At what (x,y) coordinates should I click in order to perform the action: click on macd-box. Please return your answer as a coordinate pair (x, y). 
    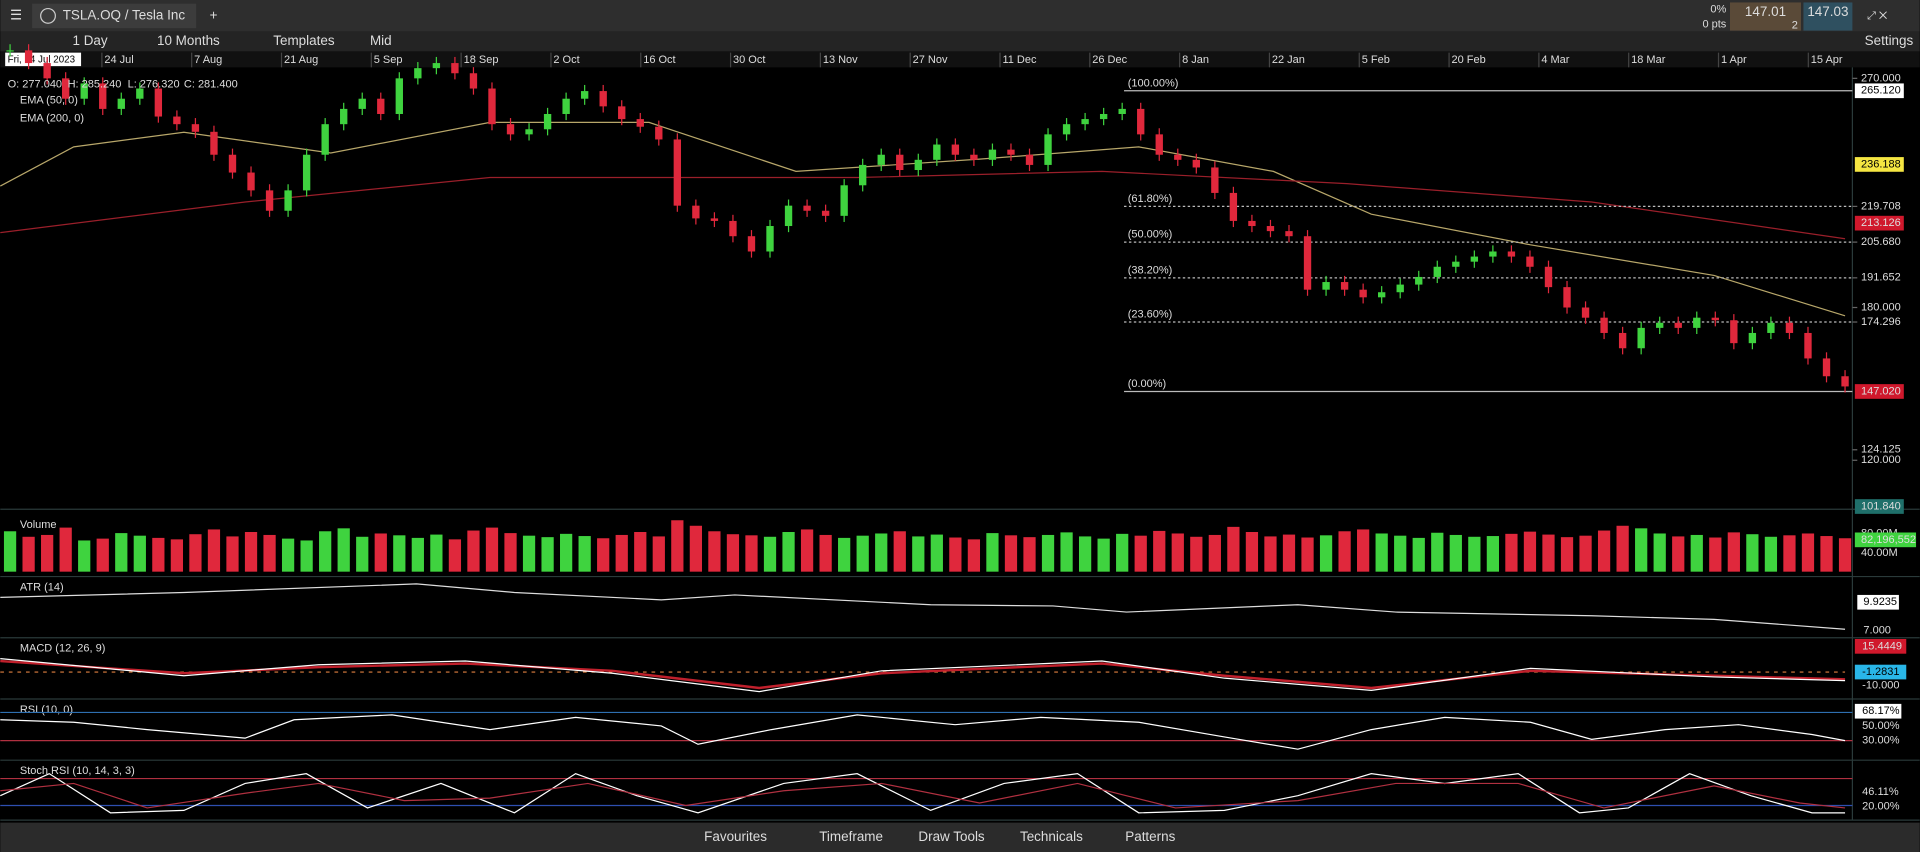
    Looking at the image, I should click on (1880, 646).